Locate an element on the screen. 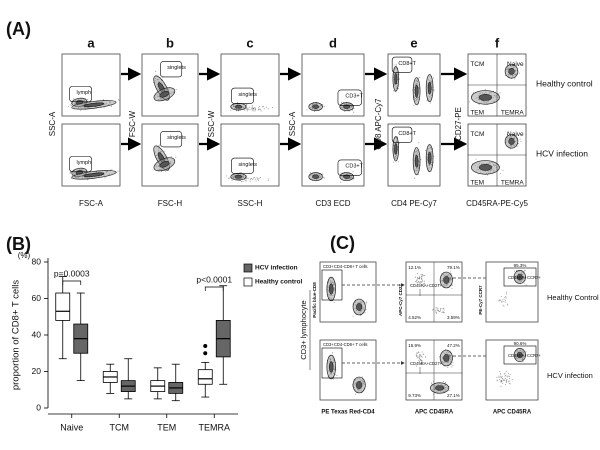 The width and height of the screenshot is (600, 450). y-axis-label: CD8 APC-Cy7 is located at coordinates (378, 124).